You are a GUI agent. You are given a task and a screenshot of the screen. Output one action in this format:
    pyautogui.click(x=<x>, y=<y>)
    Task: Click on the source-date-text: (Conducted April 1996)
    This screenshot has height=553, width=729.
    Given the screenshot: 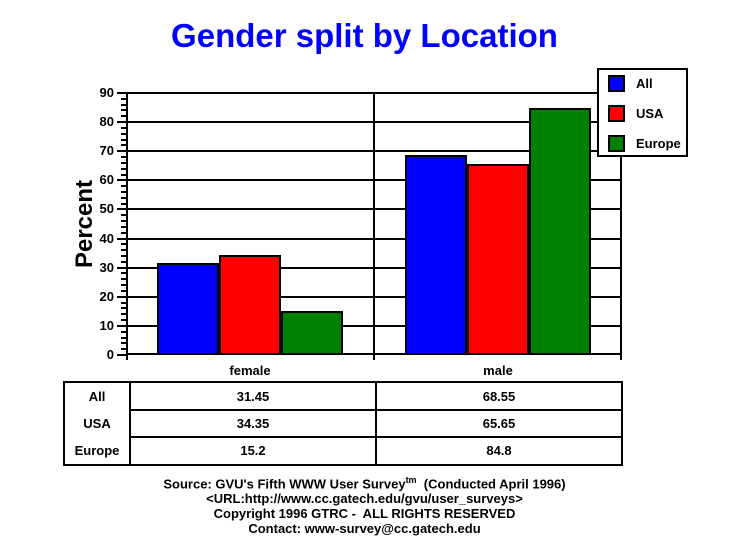 What is the action you would take?
    pyautogui.click(x=491, y=484)
    